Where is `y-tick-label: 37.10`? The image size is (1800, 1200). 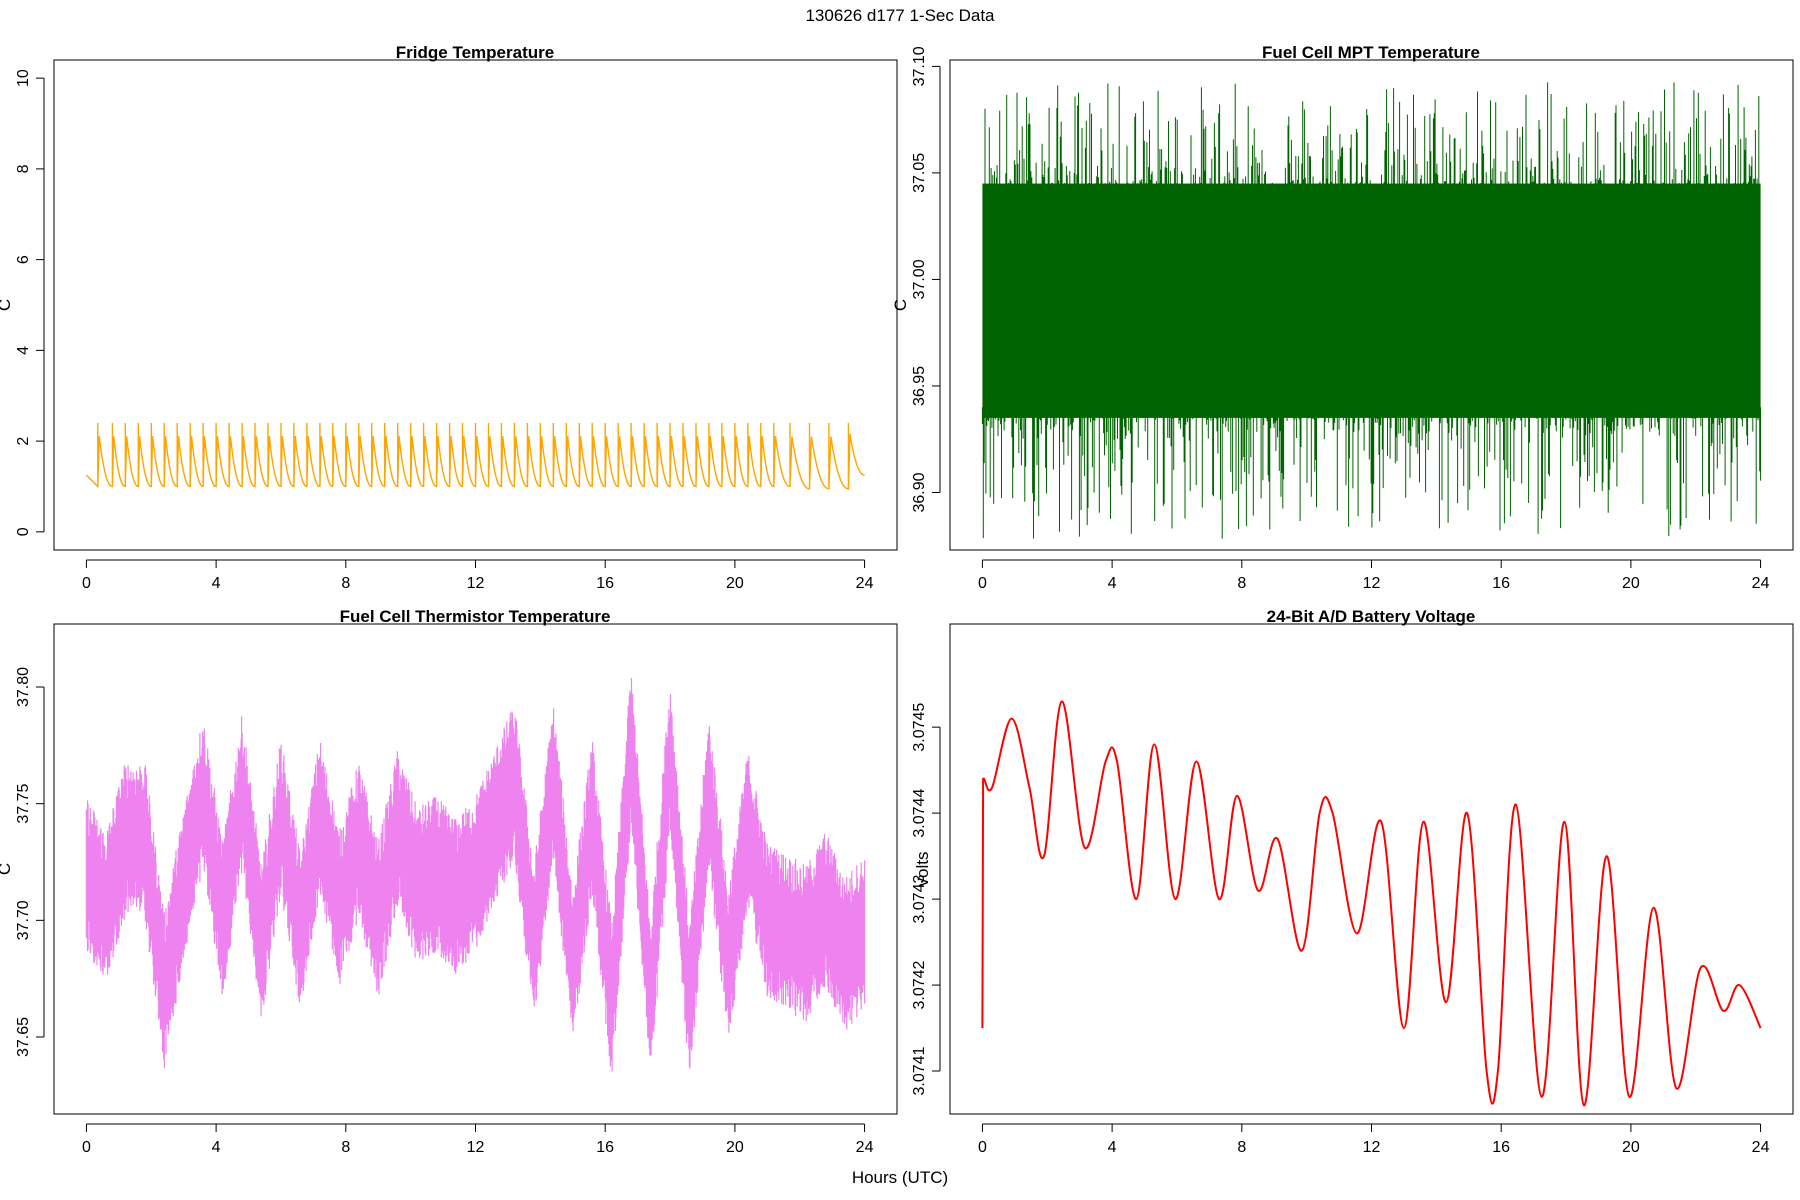 y-tick-label: 37.10 is located at coordinates (919, 66).